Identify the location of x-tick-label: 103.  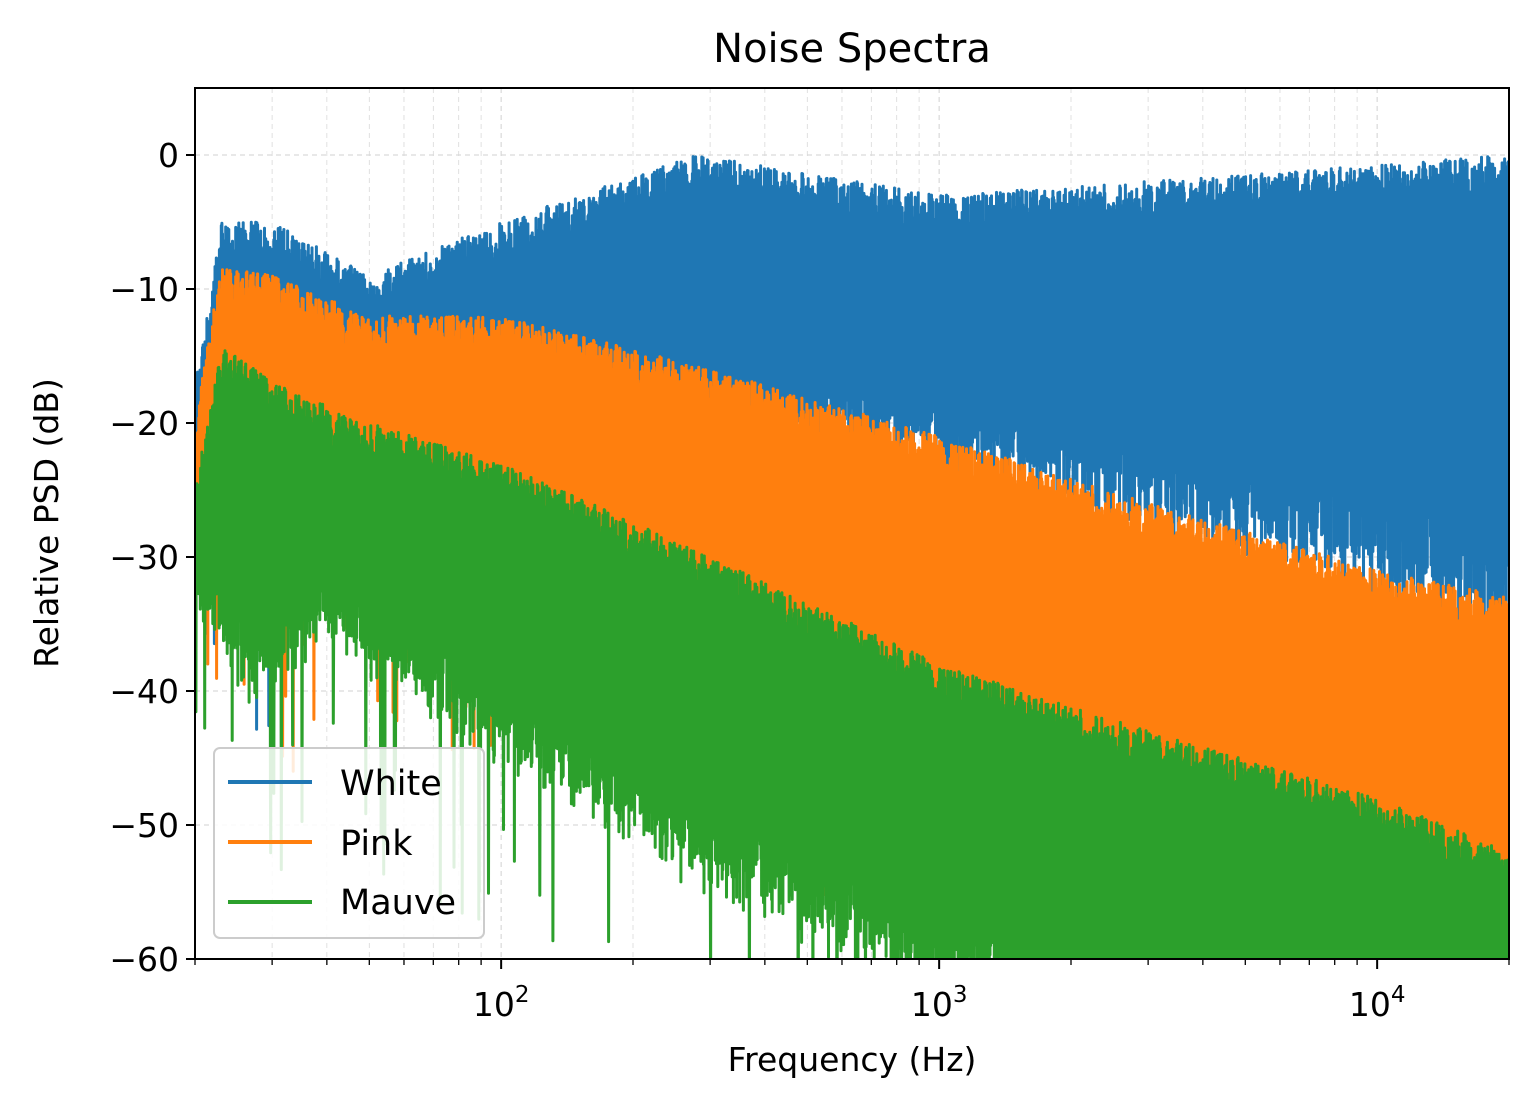
(939, 1003).